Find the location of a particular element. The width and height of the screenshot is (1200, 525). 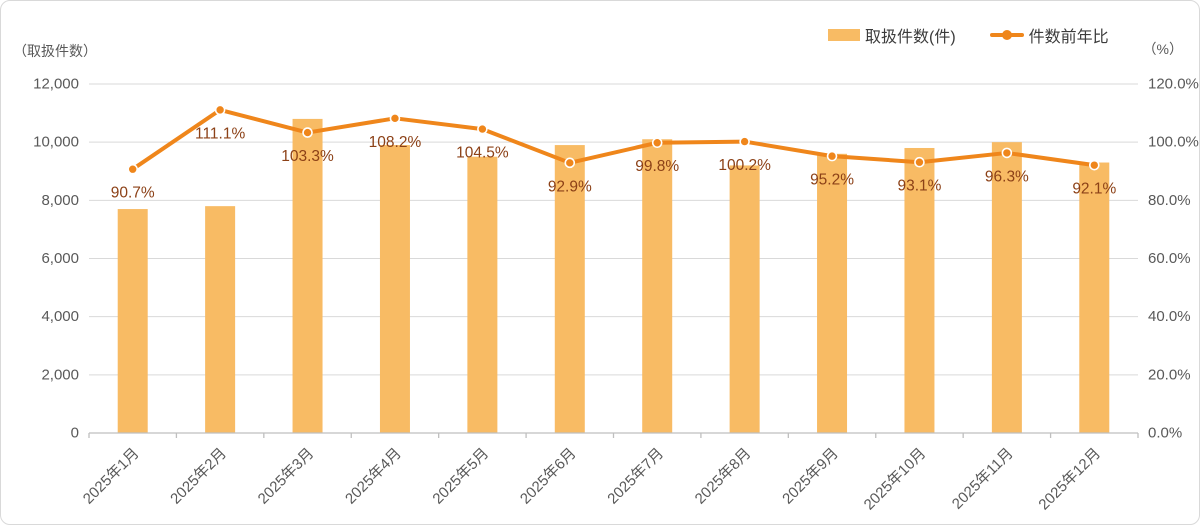

bar-2025年12月 is located at coordinates (1094, 297).